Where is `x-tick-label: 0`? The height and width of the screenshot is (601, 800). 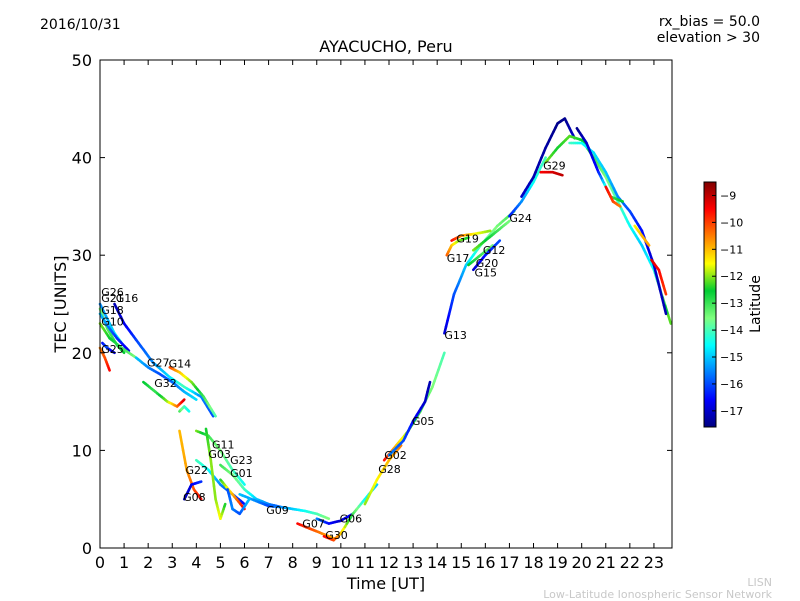 x-tick-label: 0 is located at coordinates (100, 562).